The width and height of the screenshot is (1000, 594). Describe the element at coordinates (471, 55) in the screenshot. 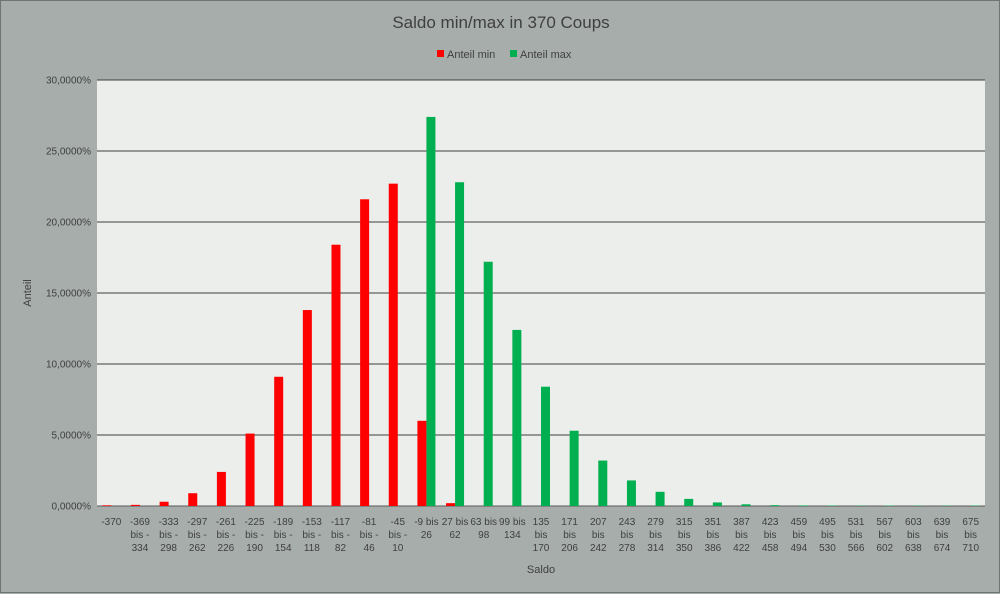

I see `legend-label-anteil-min: Anteil min` at that location.